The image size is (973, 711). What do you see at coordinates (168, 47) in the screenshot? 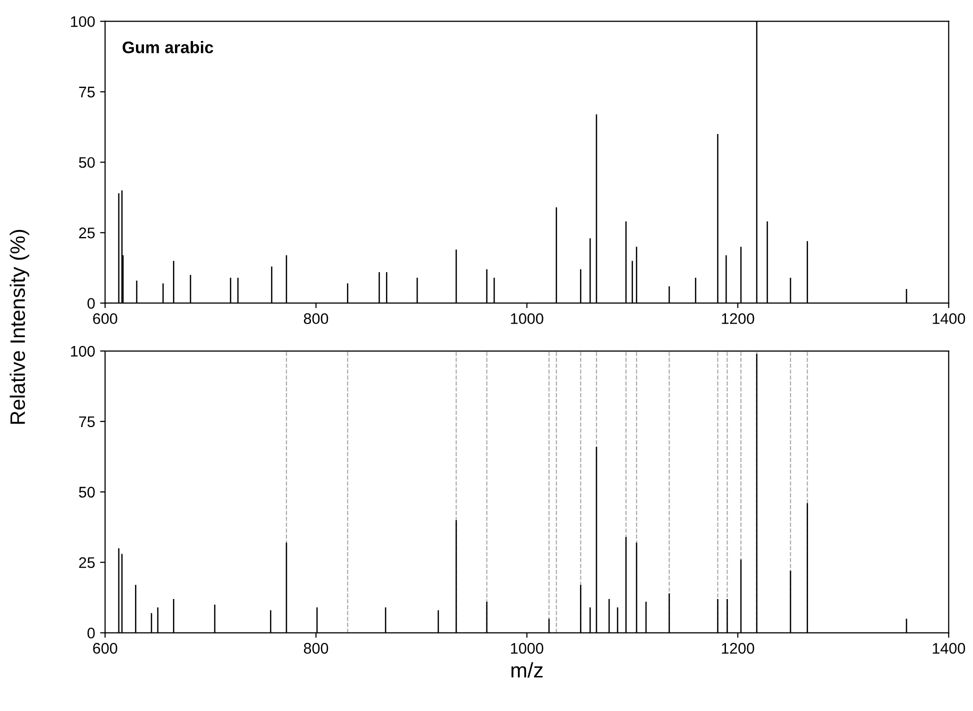
I see `text: Gum arabic` at bounding box center [168, 47].